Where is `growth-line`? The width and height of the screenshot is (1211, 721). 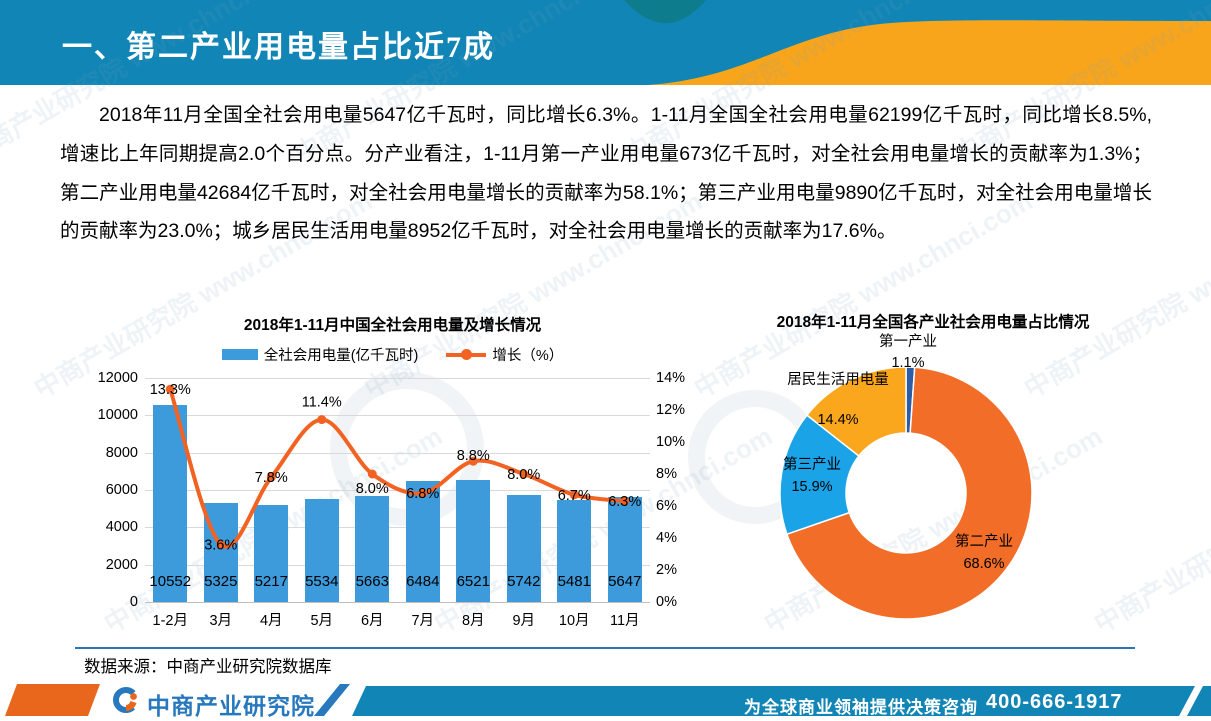 growth-line is located at coordinates (397, 468).